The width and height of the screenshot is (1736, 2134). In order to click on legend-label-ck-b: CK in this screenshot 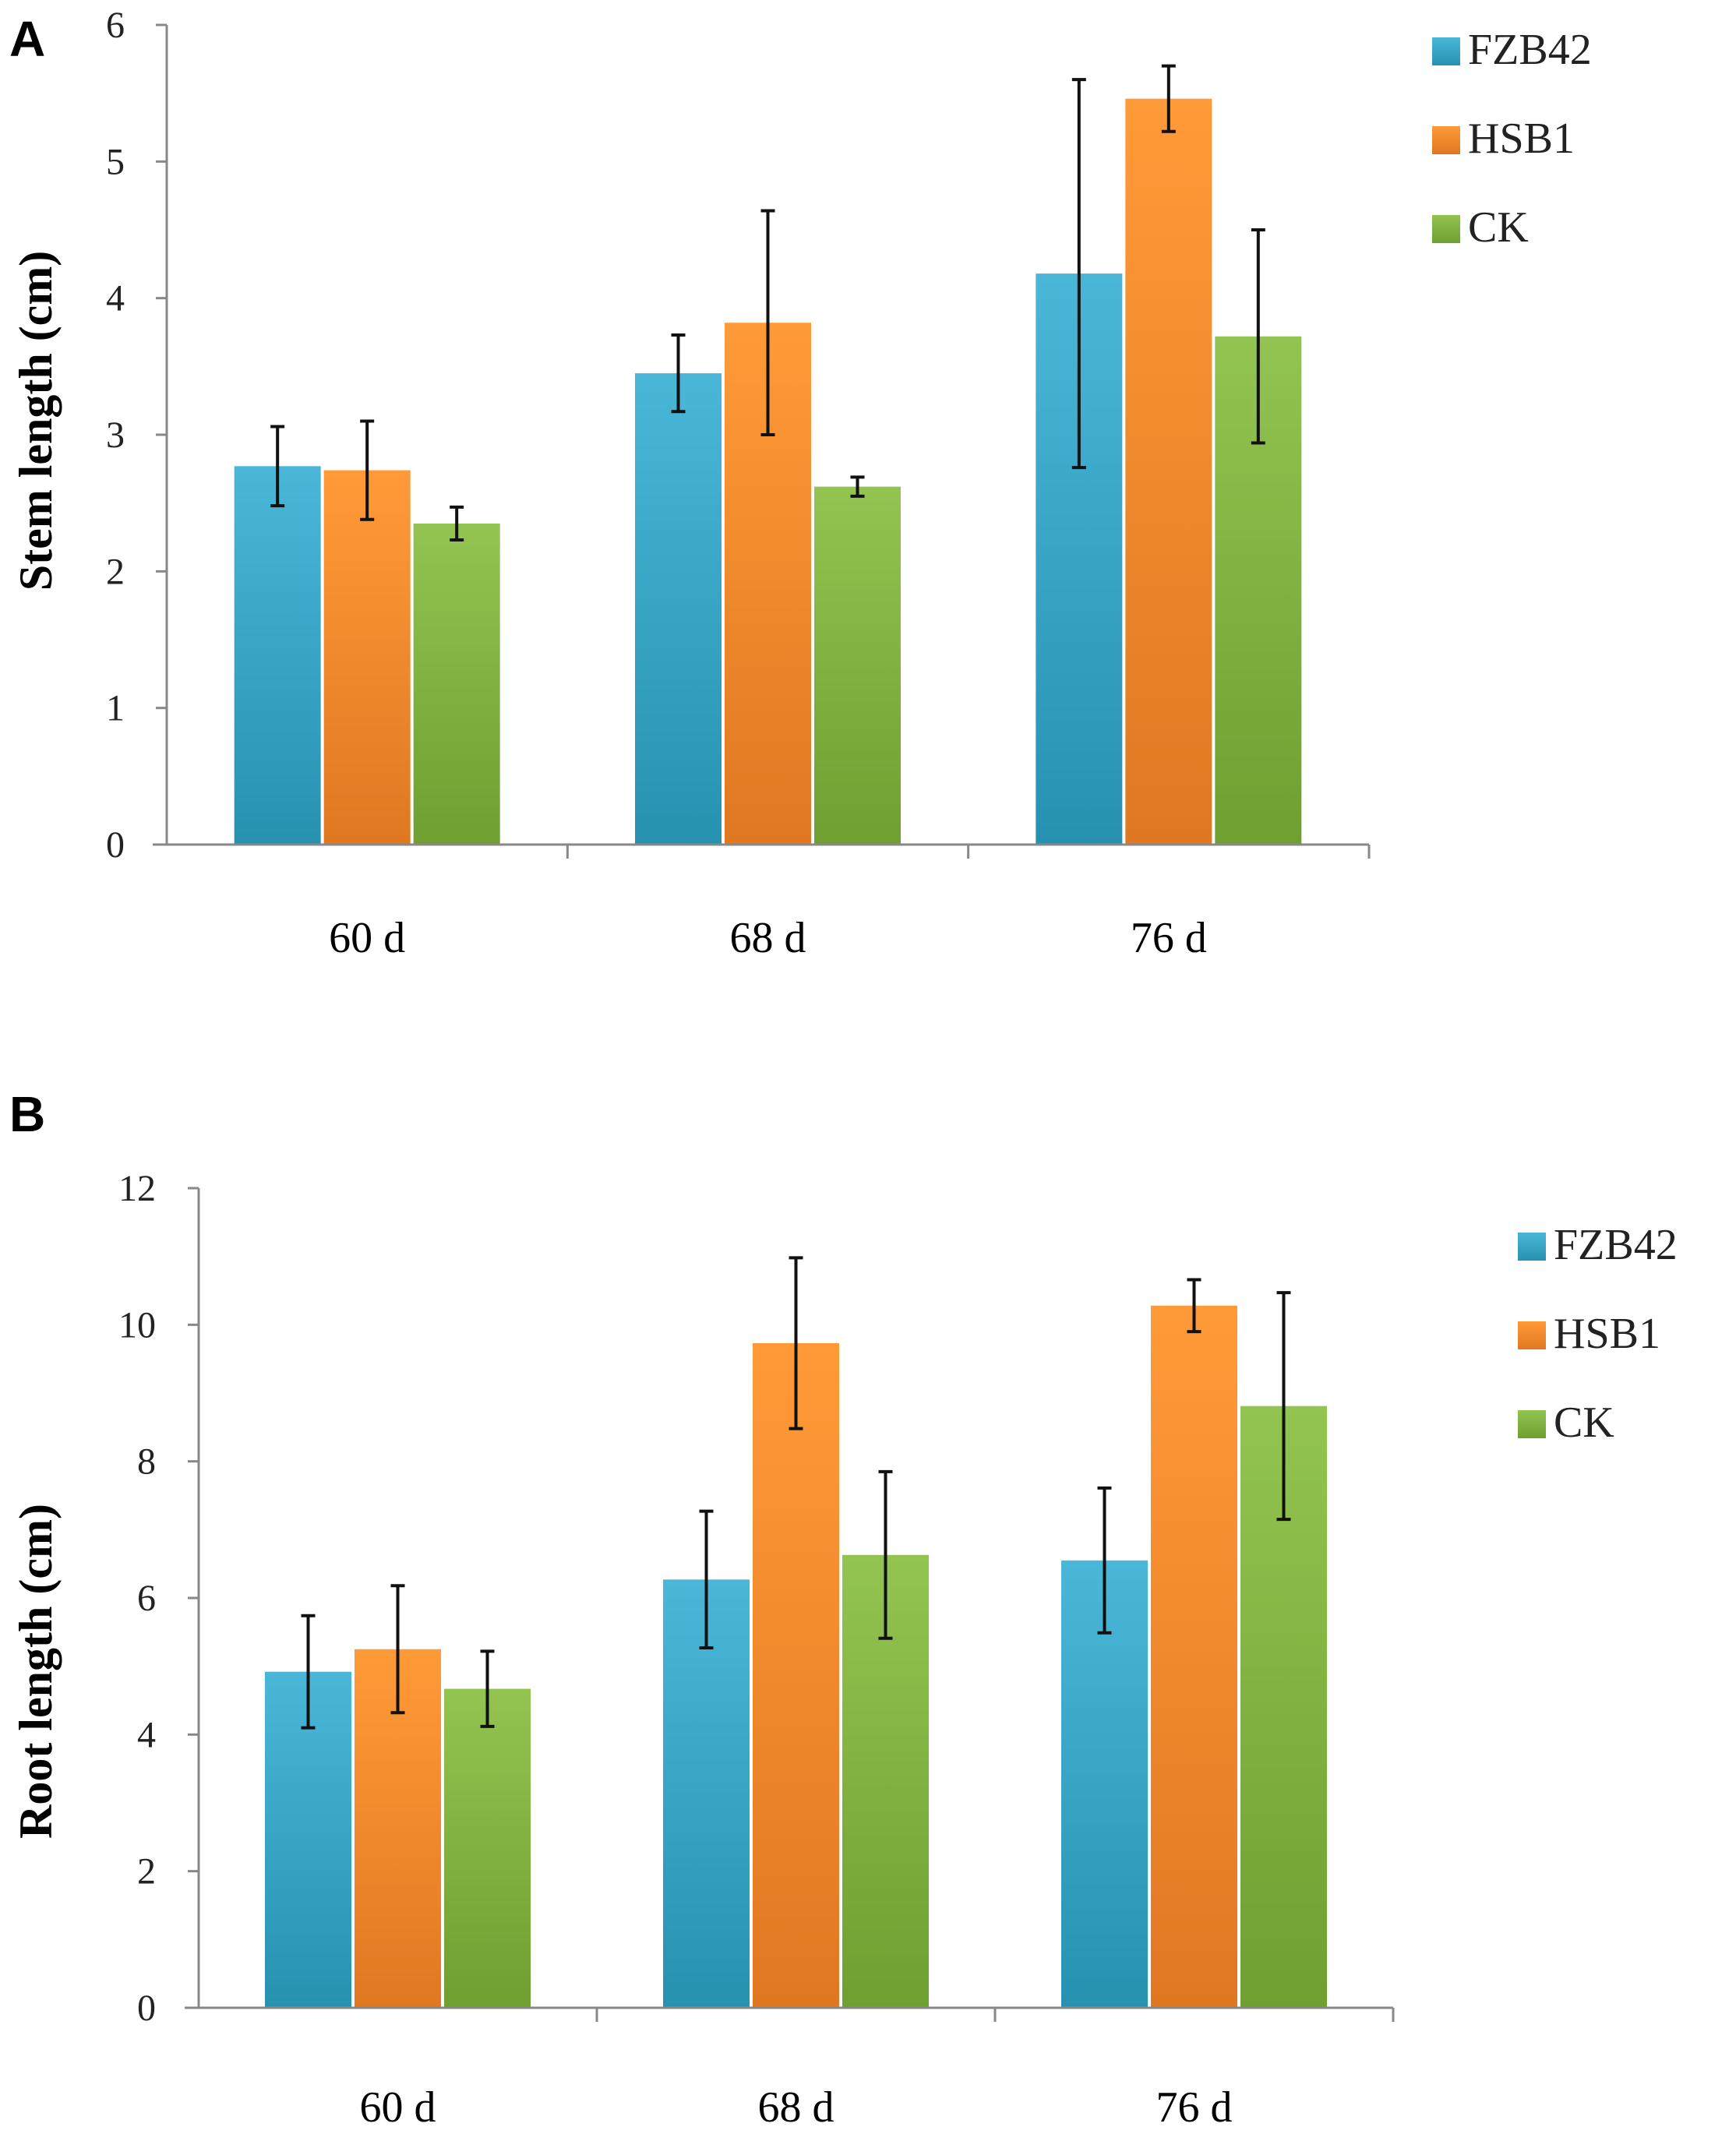, I will do `click(1584, 1423)`.